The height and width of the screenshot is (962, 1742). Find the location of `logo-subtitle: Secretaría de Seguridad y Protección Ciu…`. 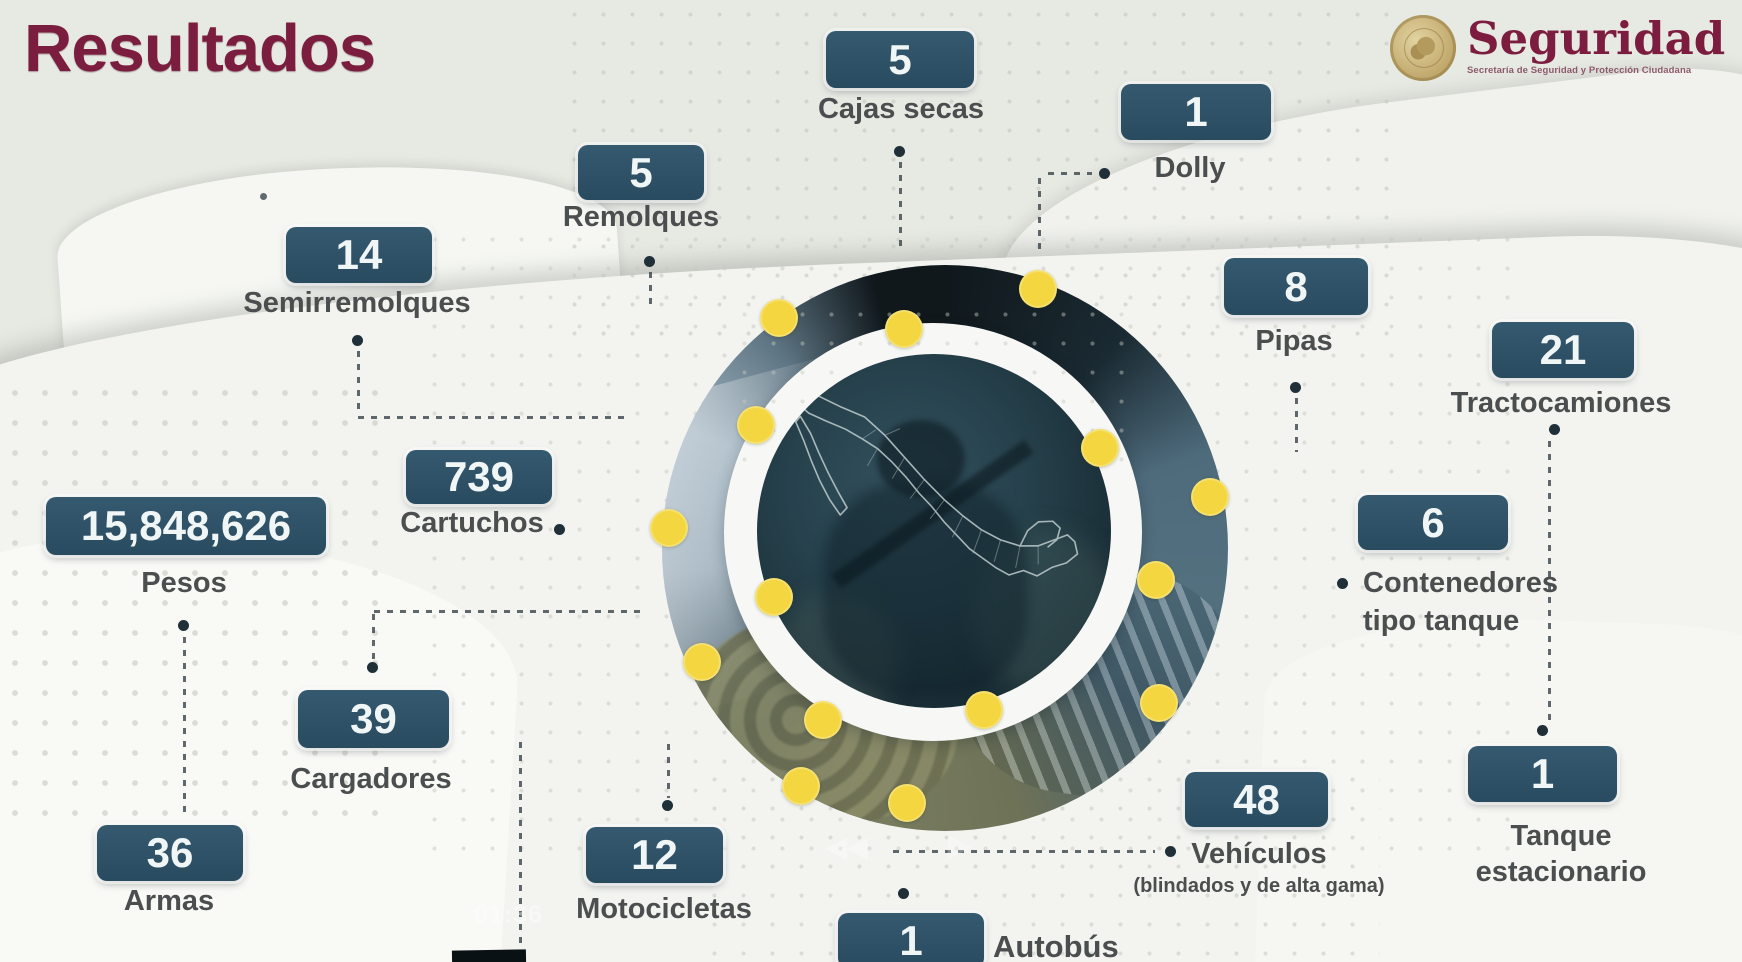

logo-subtitle: Secretaría de Seguridad y Protección Ciu… is located at coordinates (1579, 70).